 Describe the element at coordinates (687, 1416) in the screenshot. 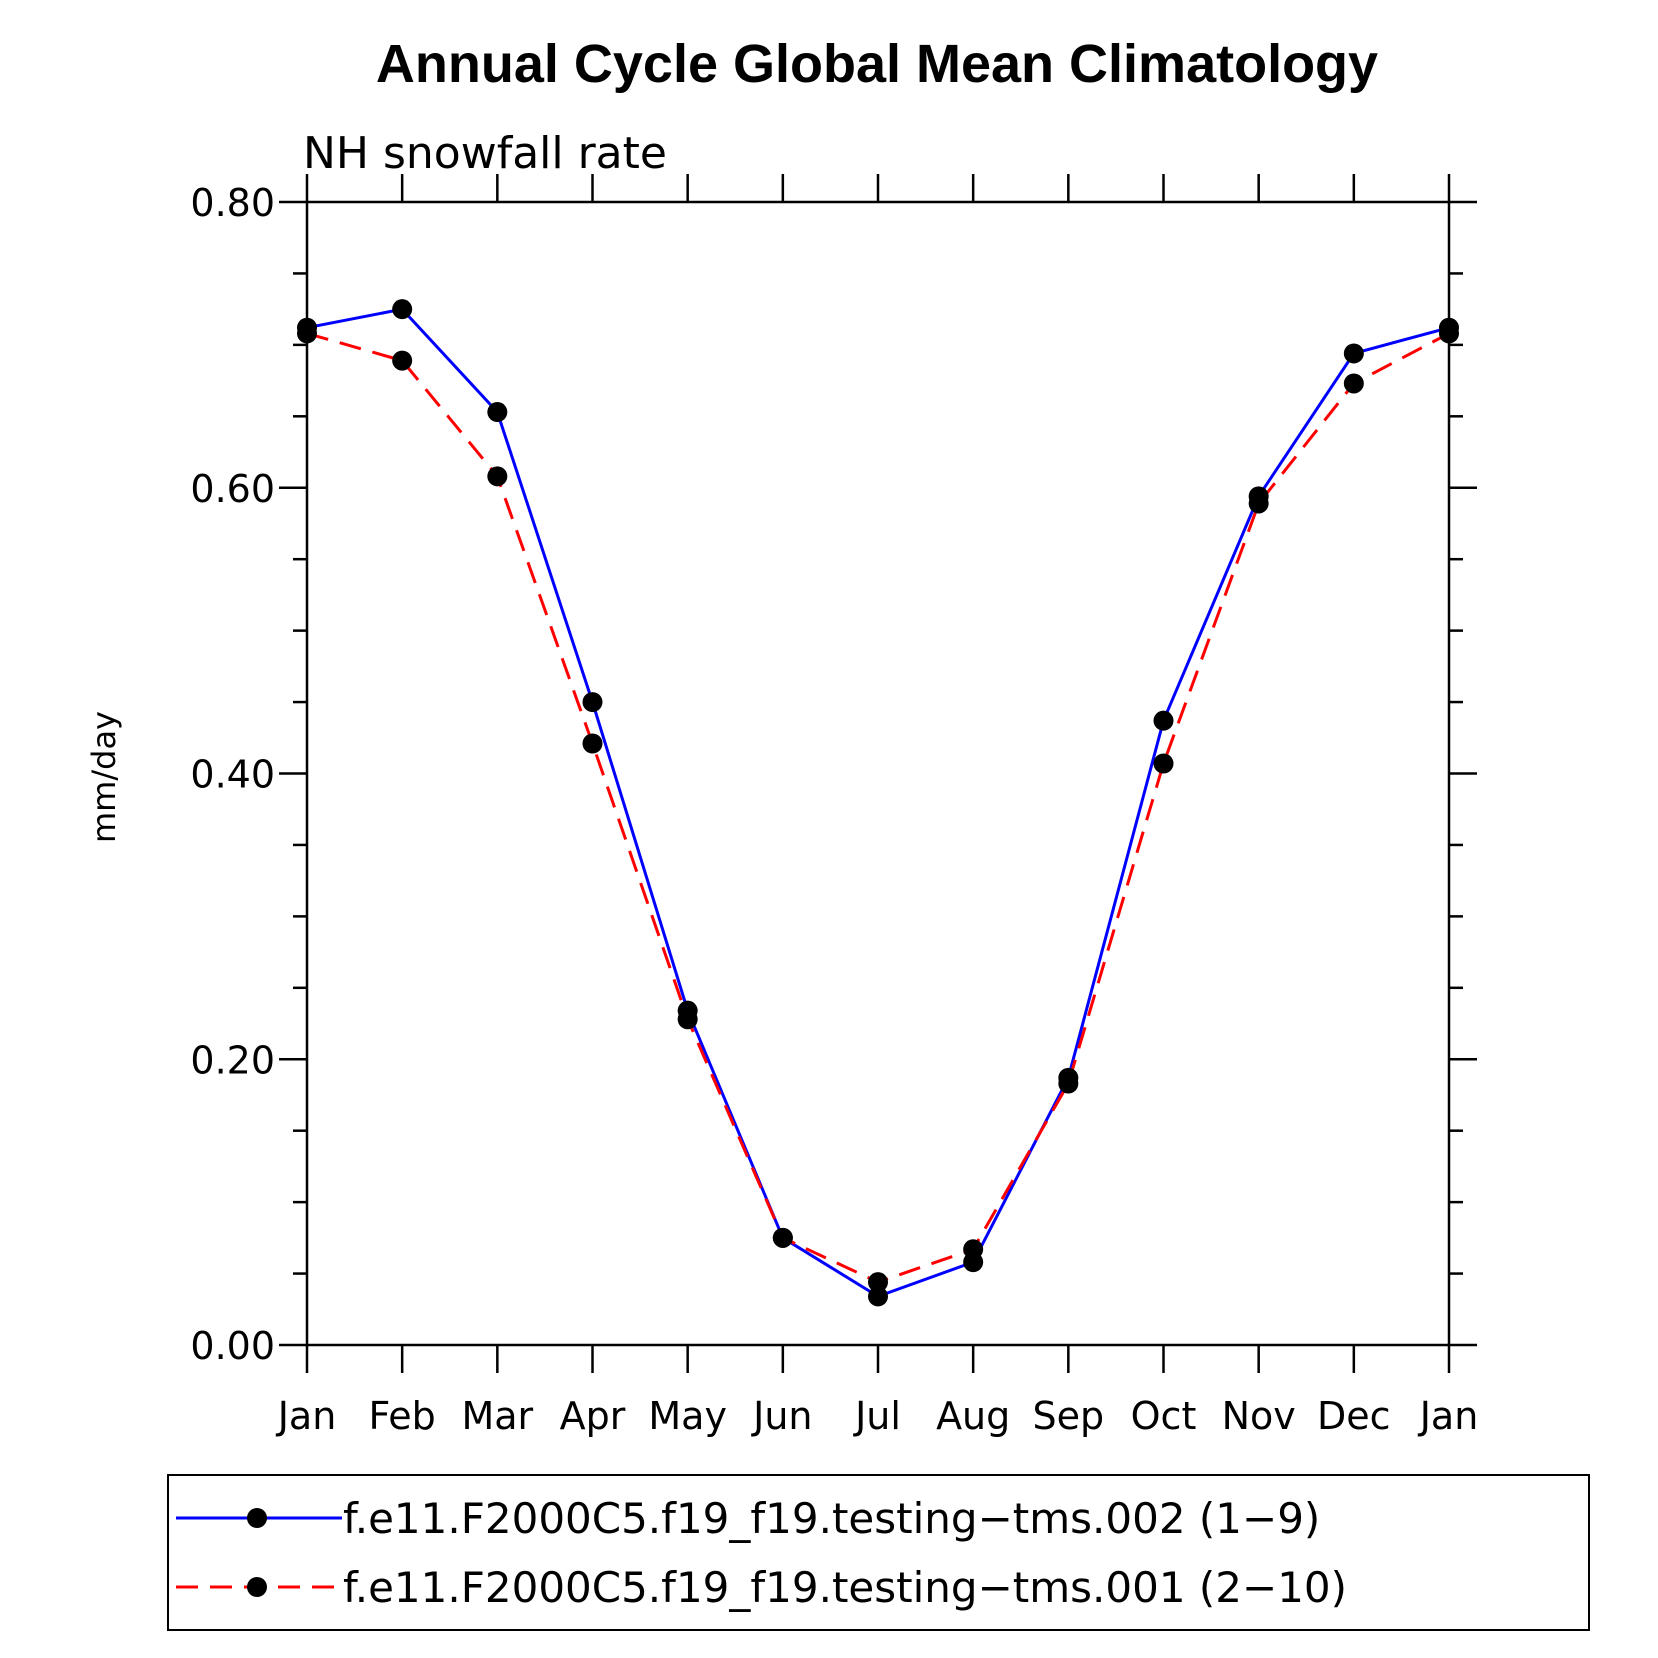

I see `x-tick-label: May` at that location.